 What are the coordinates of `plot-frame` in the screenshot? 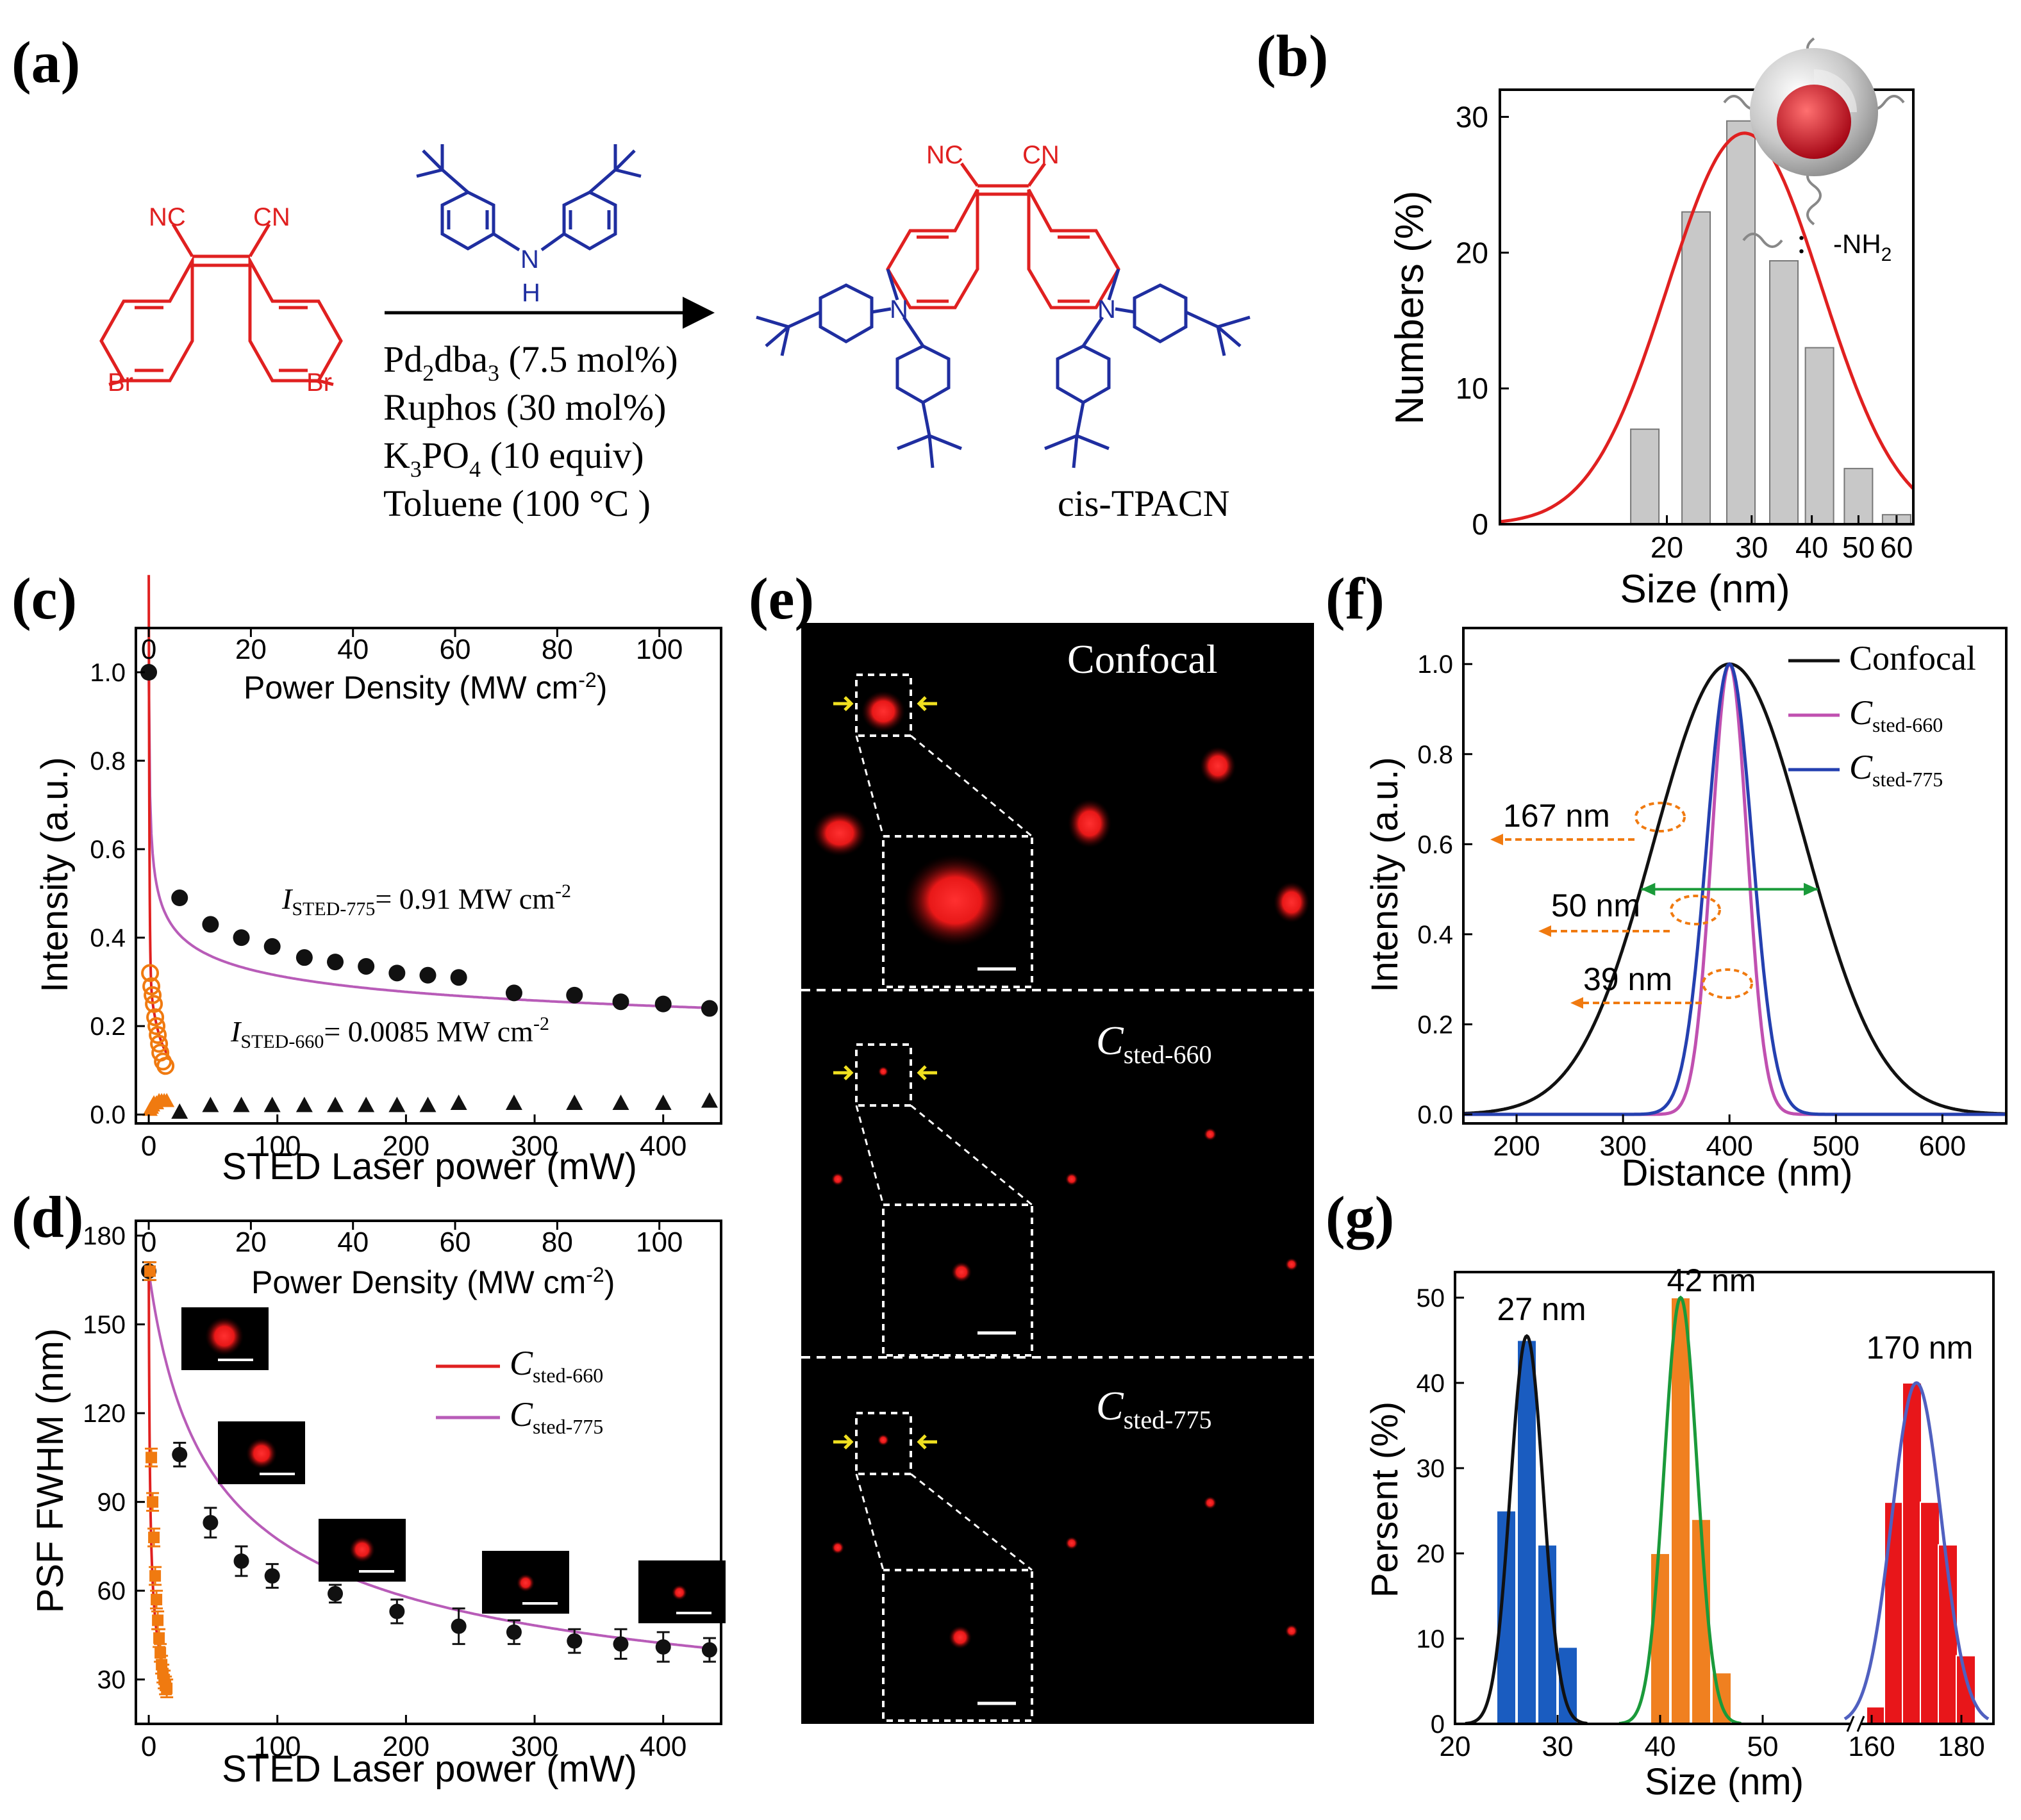 It's located at (1724, 1498).